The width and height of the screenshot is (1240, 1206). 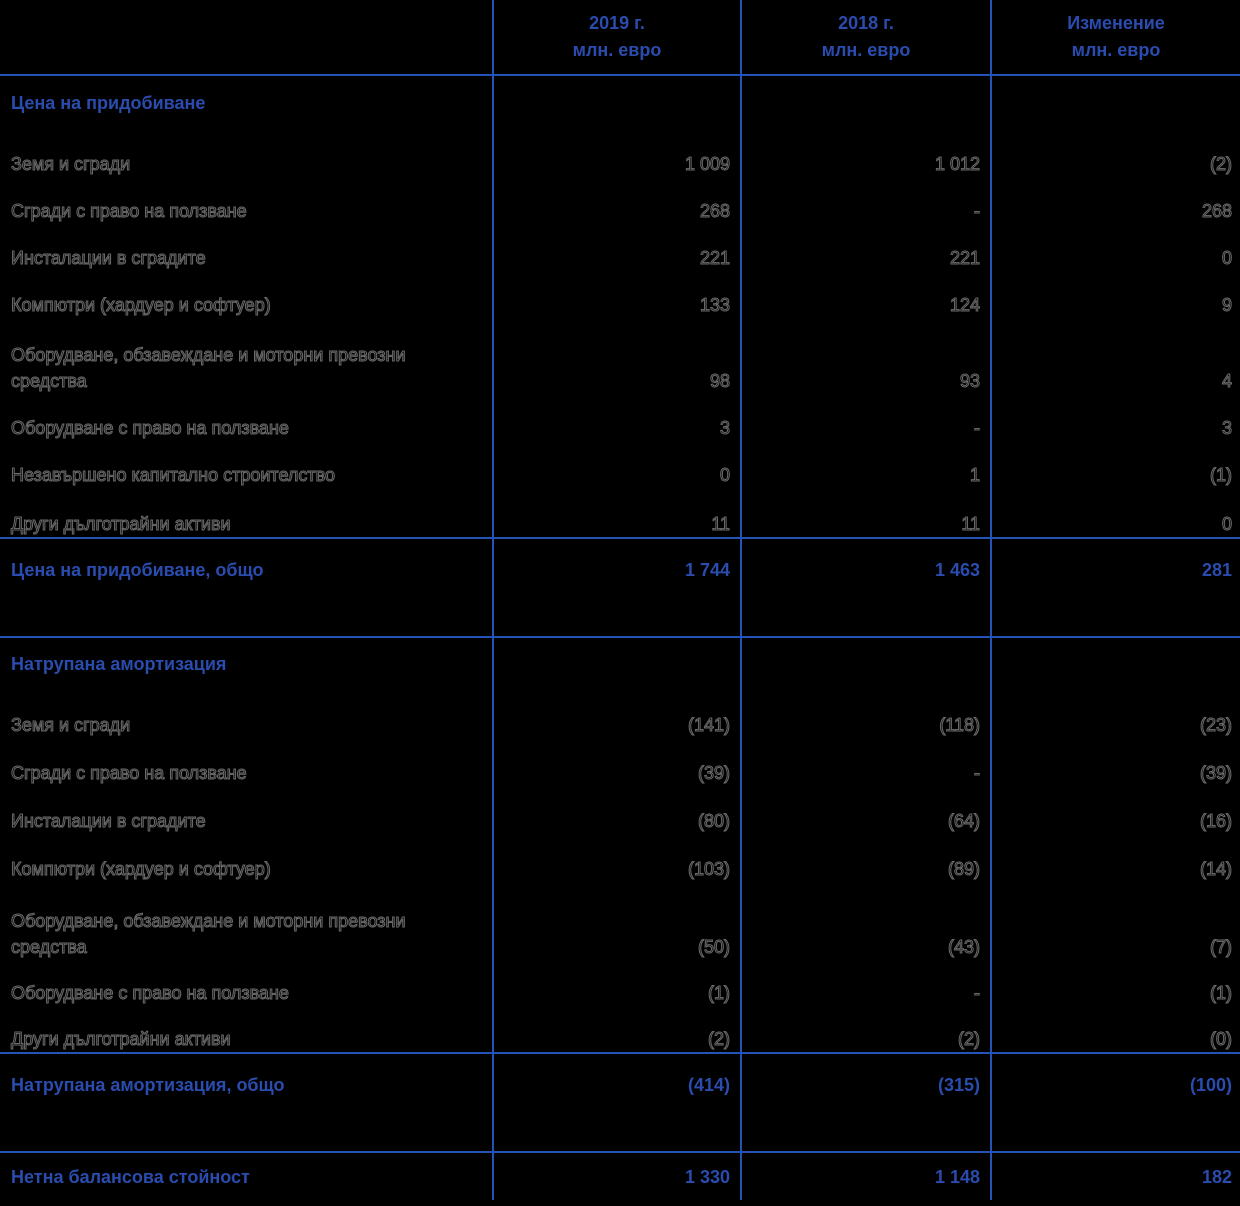 What do you see at coordinates (616, 464) in the screenshot?
I see `value-2019: 0` at bounding box center [616, 464].